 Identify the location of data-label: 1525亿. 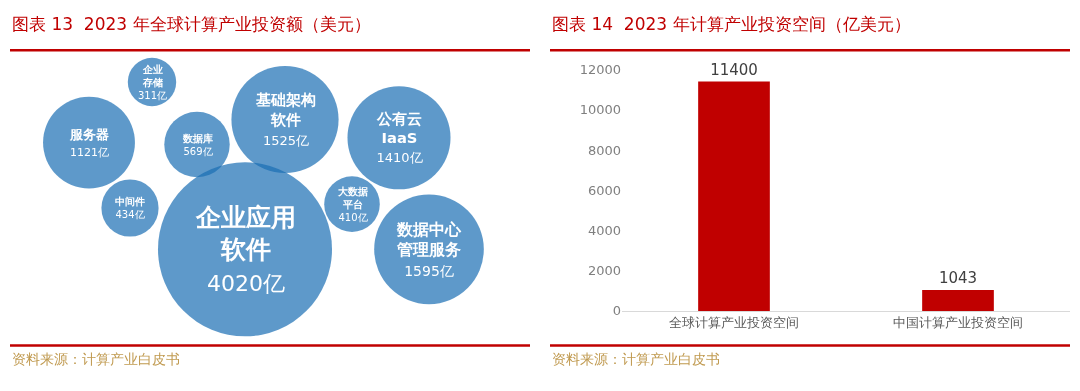
(286, 140).